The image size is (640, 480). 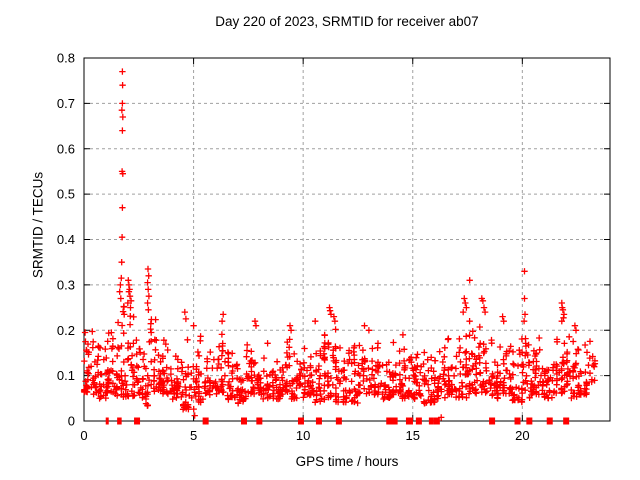 What do you see at coordinates (193, 435) in the screenshot?
I see `x-tick-label: 5` at bounding box center [193, 435].